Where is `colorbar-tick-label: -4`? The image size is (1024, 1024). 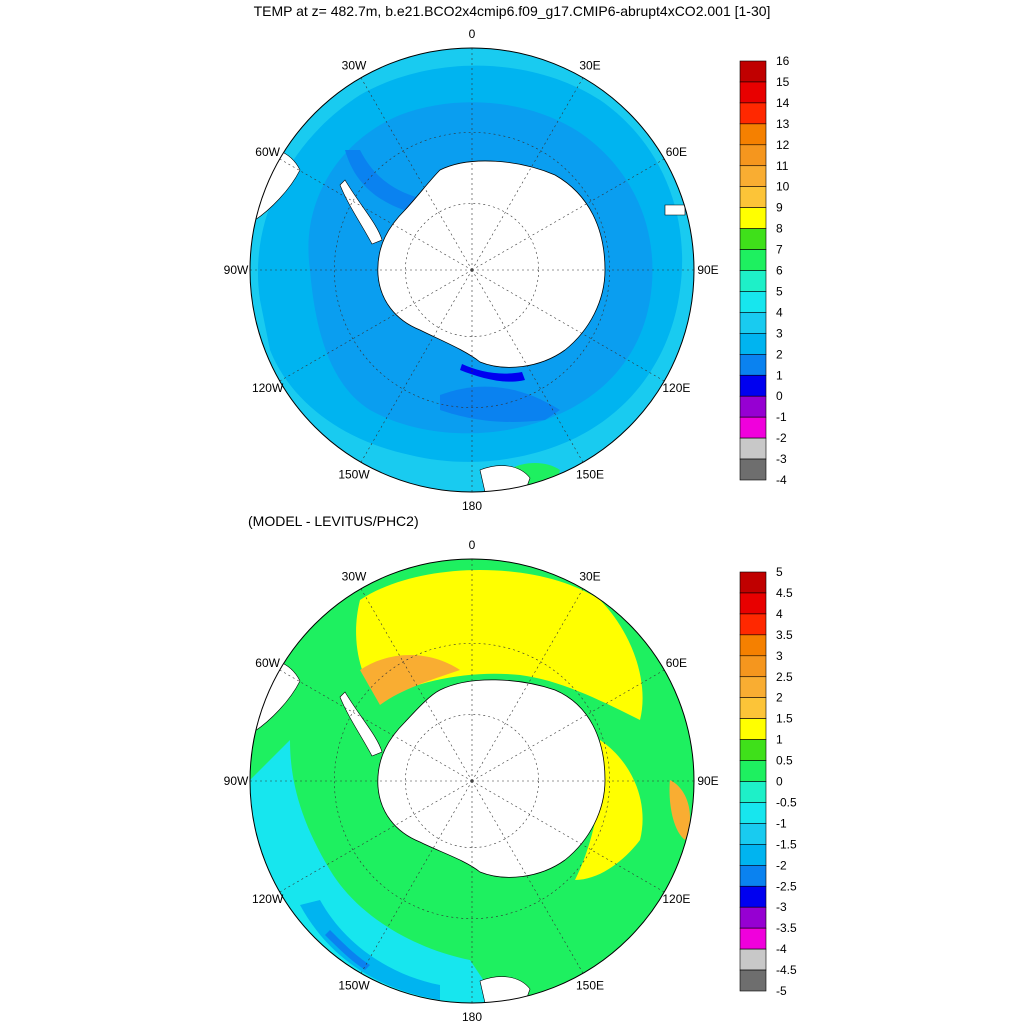
colorbar-tick-label: -4 is located at coordinates (781, 480).